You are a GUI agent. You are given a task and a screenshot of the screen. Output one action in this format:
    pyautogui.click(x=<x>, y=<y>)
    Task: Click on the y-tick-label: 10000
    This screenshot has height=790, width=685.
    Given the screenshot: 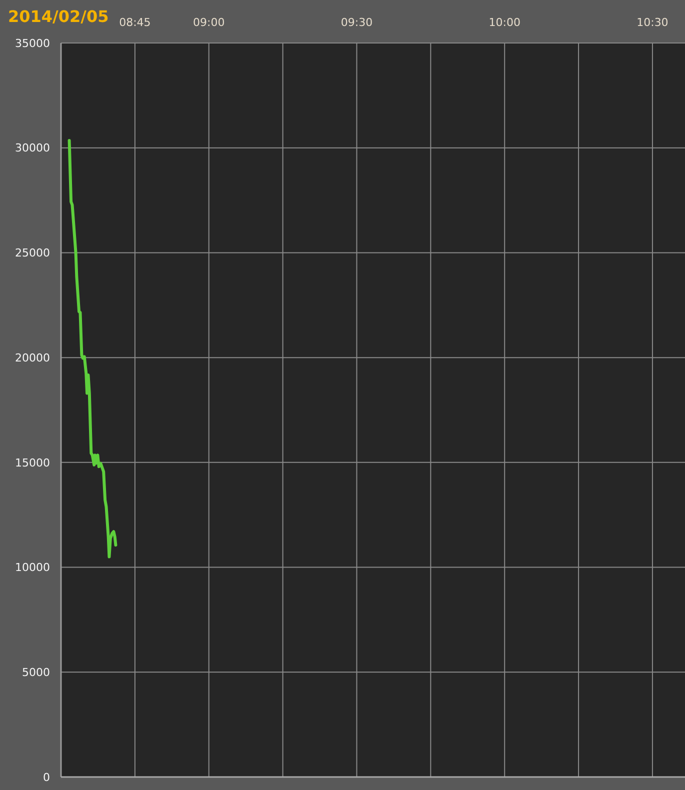 What is the action you would take?
    pyautogui.click(x=32, y=567)
    